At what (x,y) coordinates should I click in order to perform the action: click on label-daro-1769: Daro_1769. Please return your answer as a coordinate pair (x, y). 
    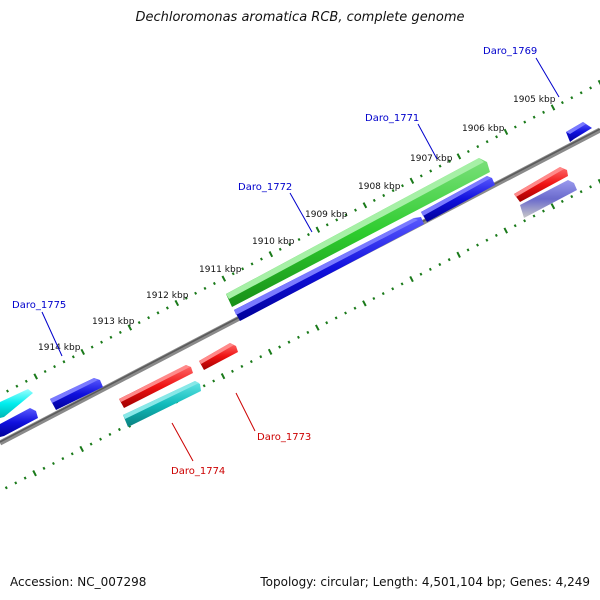
    Looking at the image, I should click on (510, 51).